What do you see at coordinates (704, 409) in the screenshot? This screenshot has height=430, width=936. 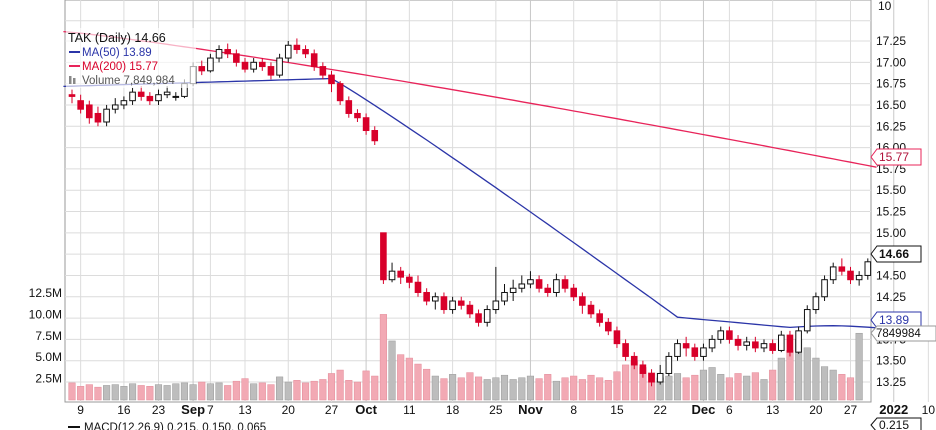 I see `x-tick-label: Dec` at bounding box center [704, 409].